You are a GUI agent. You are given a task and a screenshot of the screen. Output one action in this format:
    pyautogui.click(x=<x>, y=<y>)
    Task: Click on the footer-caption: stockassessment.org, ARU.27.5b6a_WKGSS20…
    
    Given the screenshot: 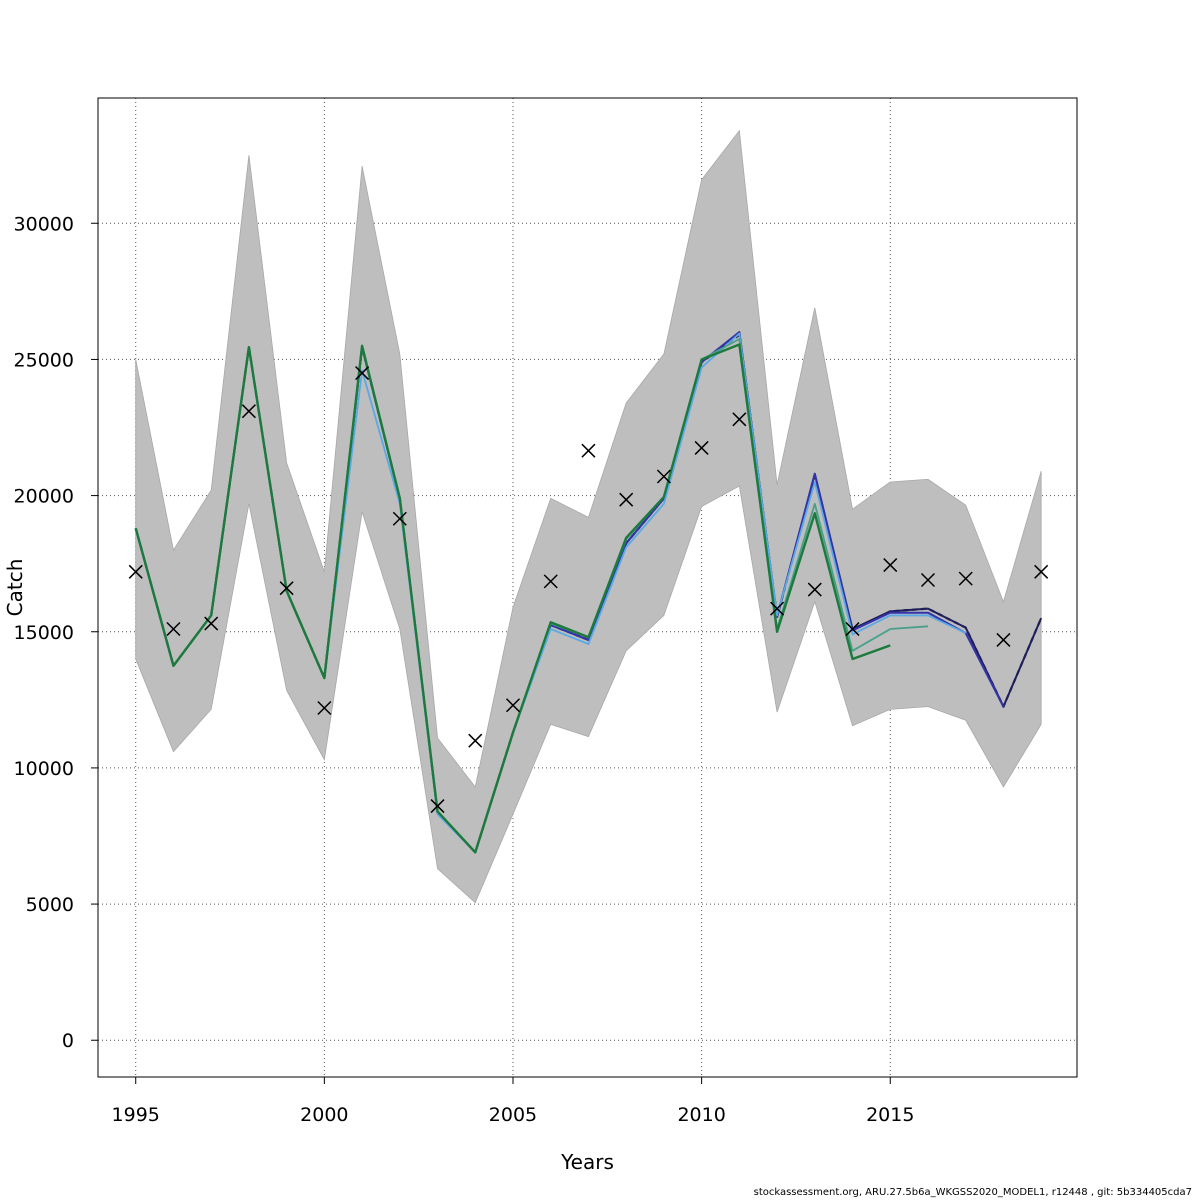 What is the action you would take?
    pyautogui.click(x=972, y=1192)
    